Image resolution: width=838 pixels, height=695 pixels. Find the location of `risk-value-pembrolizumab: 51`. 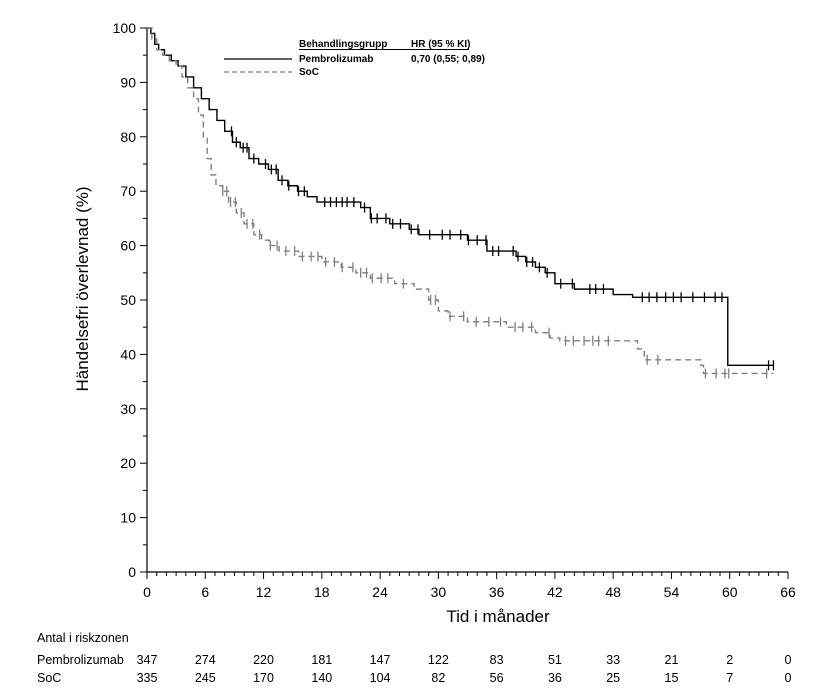

risk-value-pembrolizumab: 51 is located at coordinates (555, 660).